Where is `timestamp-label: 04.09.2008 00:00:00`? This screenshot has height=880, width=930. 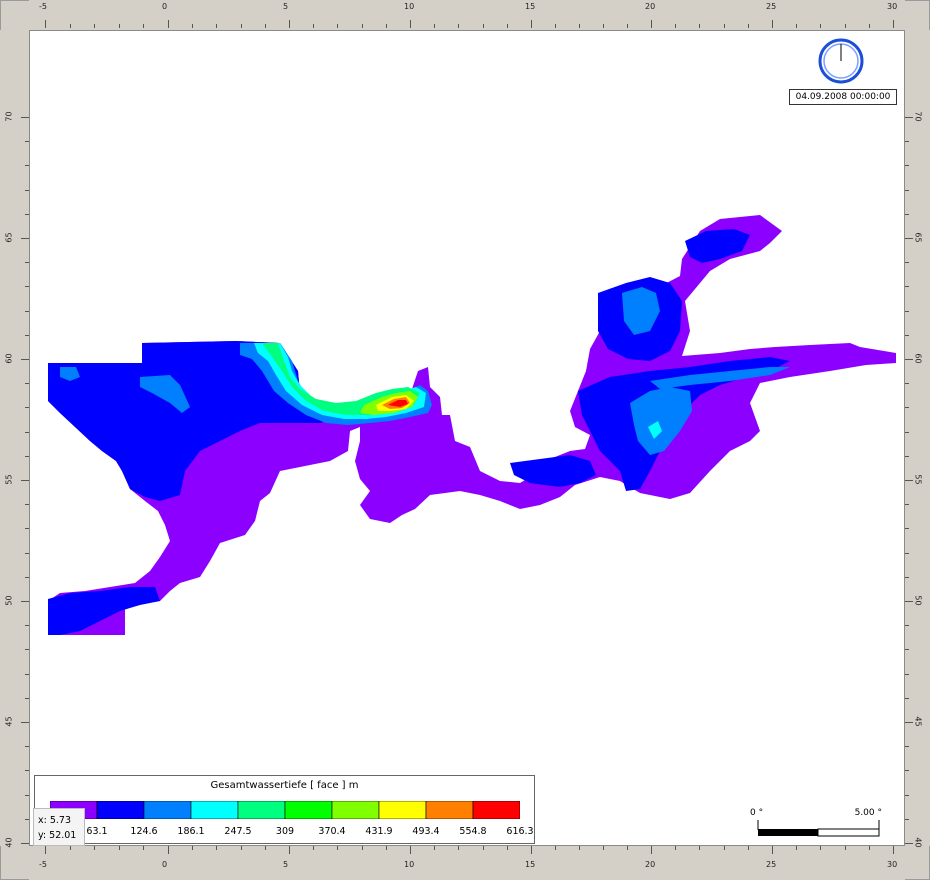 timestamp-label: 04.09.2008 00:00:00 is located at coordinates (843, 97).